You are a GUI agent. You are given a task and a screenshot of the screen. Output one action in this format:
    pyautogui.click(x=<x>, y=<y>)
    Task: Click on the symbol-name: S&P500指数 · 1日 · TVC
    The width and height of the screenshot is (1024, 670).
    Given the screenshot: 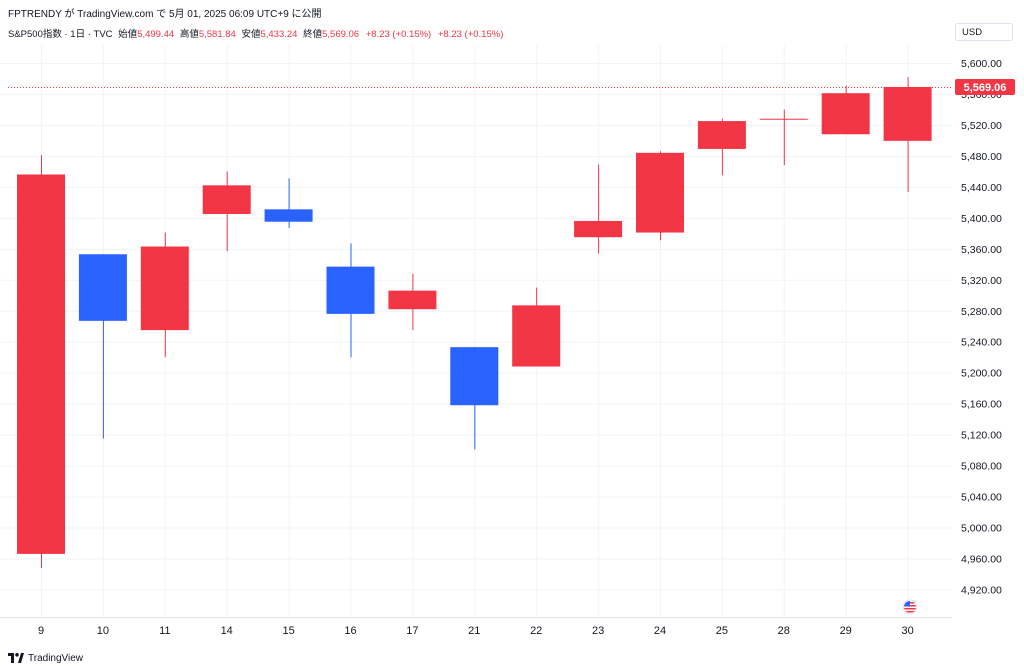 What is the action you would take?
    pyautogui.click(x=60, y=34)
    